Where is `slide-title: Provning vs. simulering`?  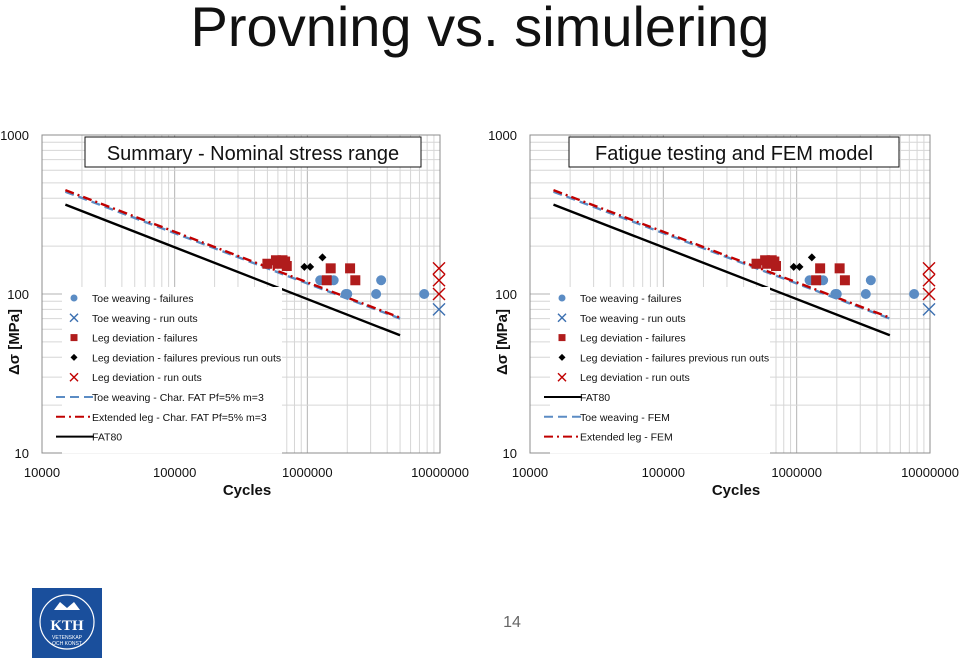
slide-title: Provning vs. simulering is located at coordinates (480, 29).